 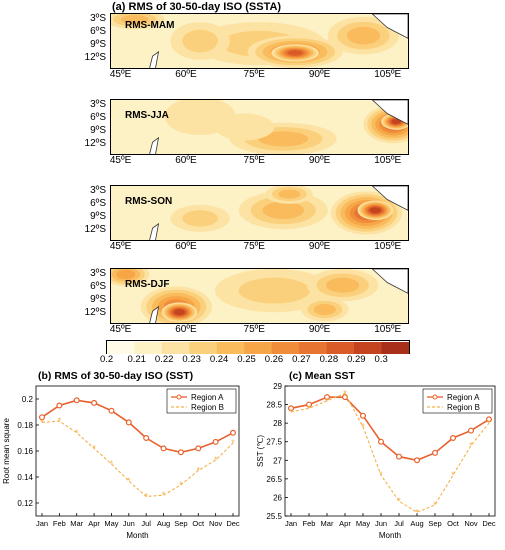 What do you see at coordinates (136, 359) in the screenshot?
I see `colorbar-tick-label: 0.21` at bounding box center [136, 359].